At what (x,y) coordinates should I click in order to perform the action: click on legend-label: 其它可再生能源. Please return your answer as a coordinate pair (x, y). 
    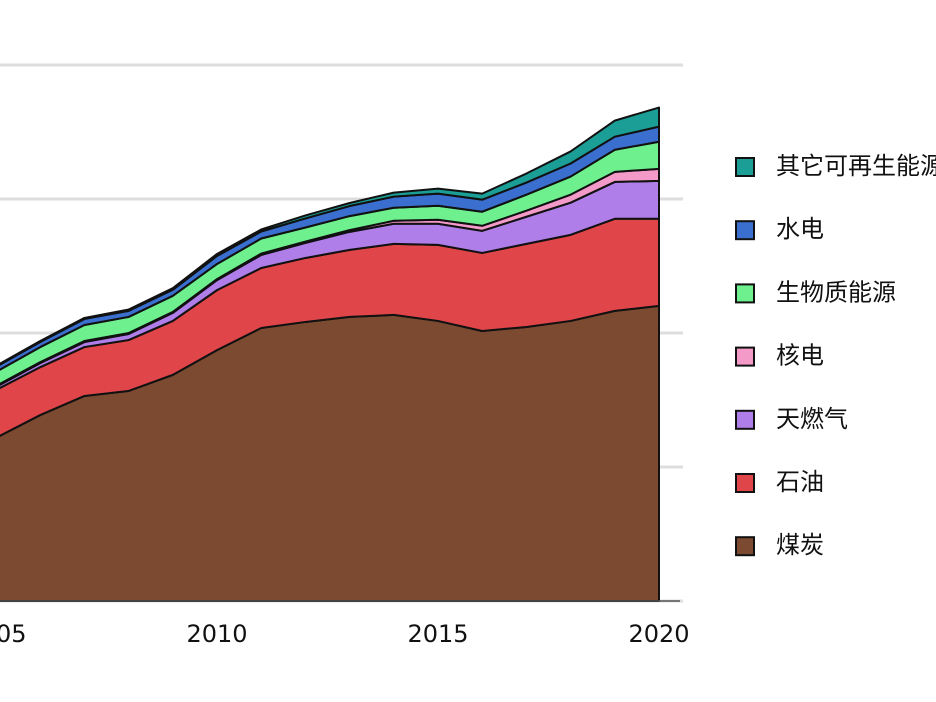
    Looking at the image, I should click on (856, 166).